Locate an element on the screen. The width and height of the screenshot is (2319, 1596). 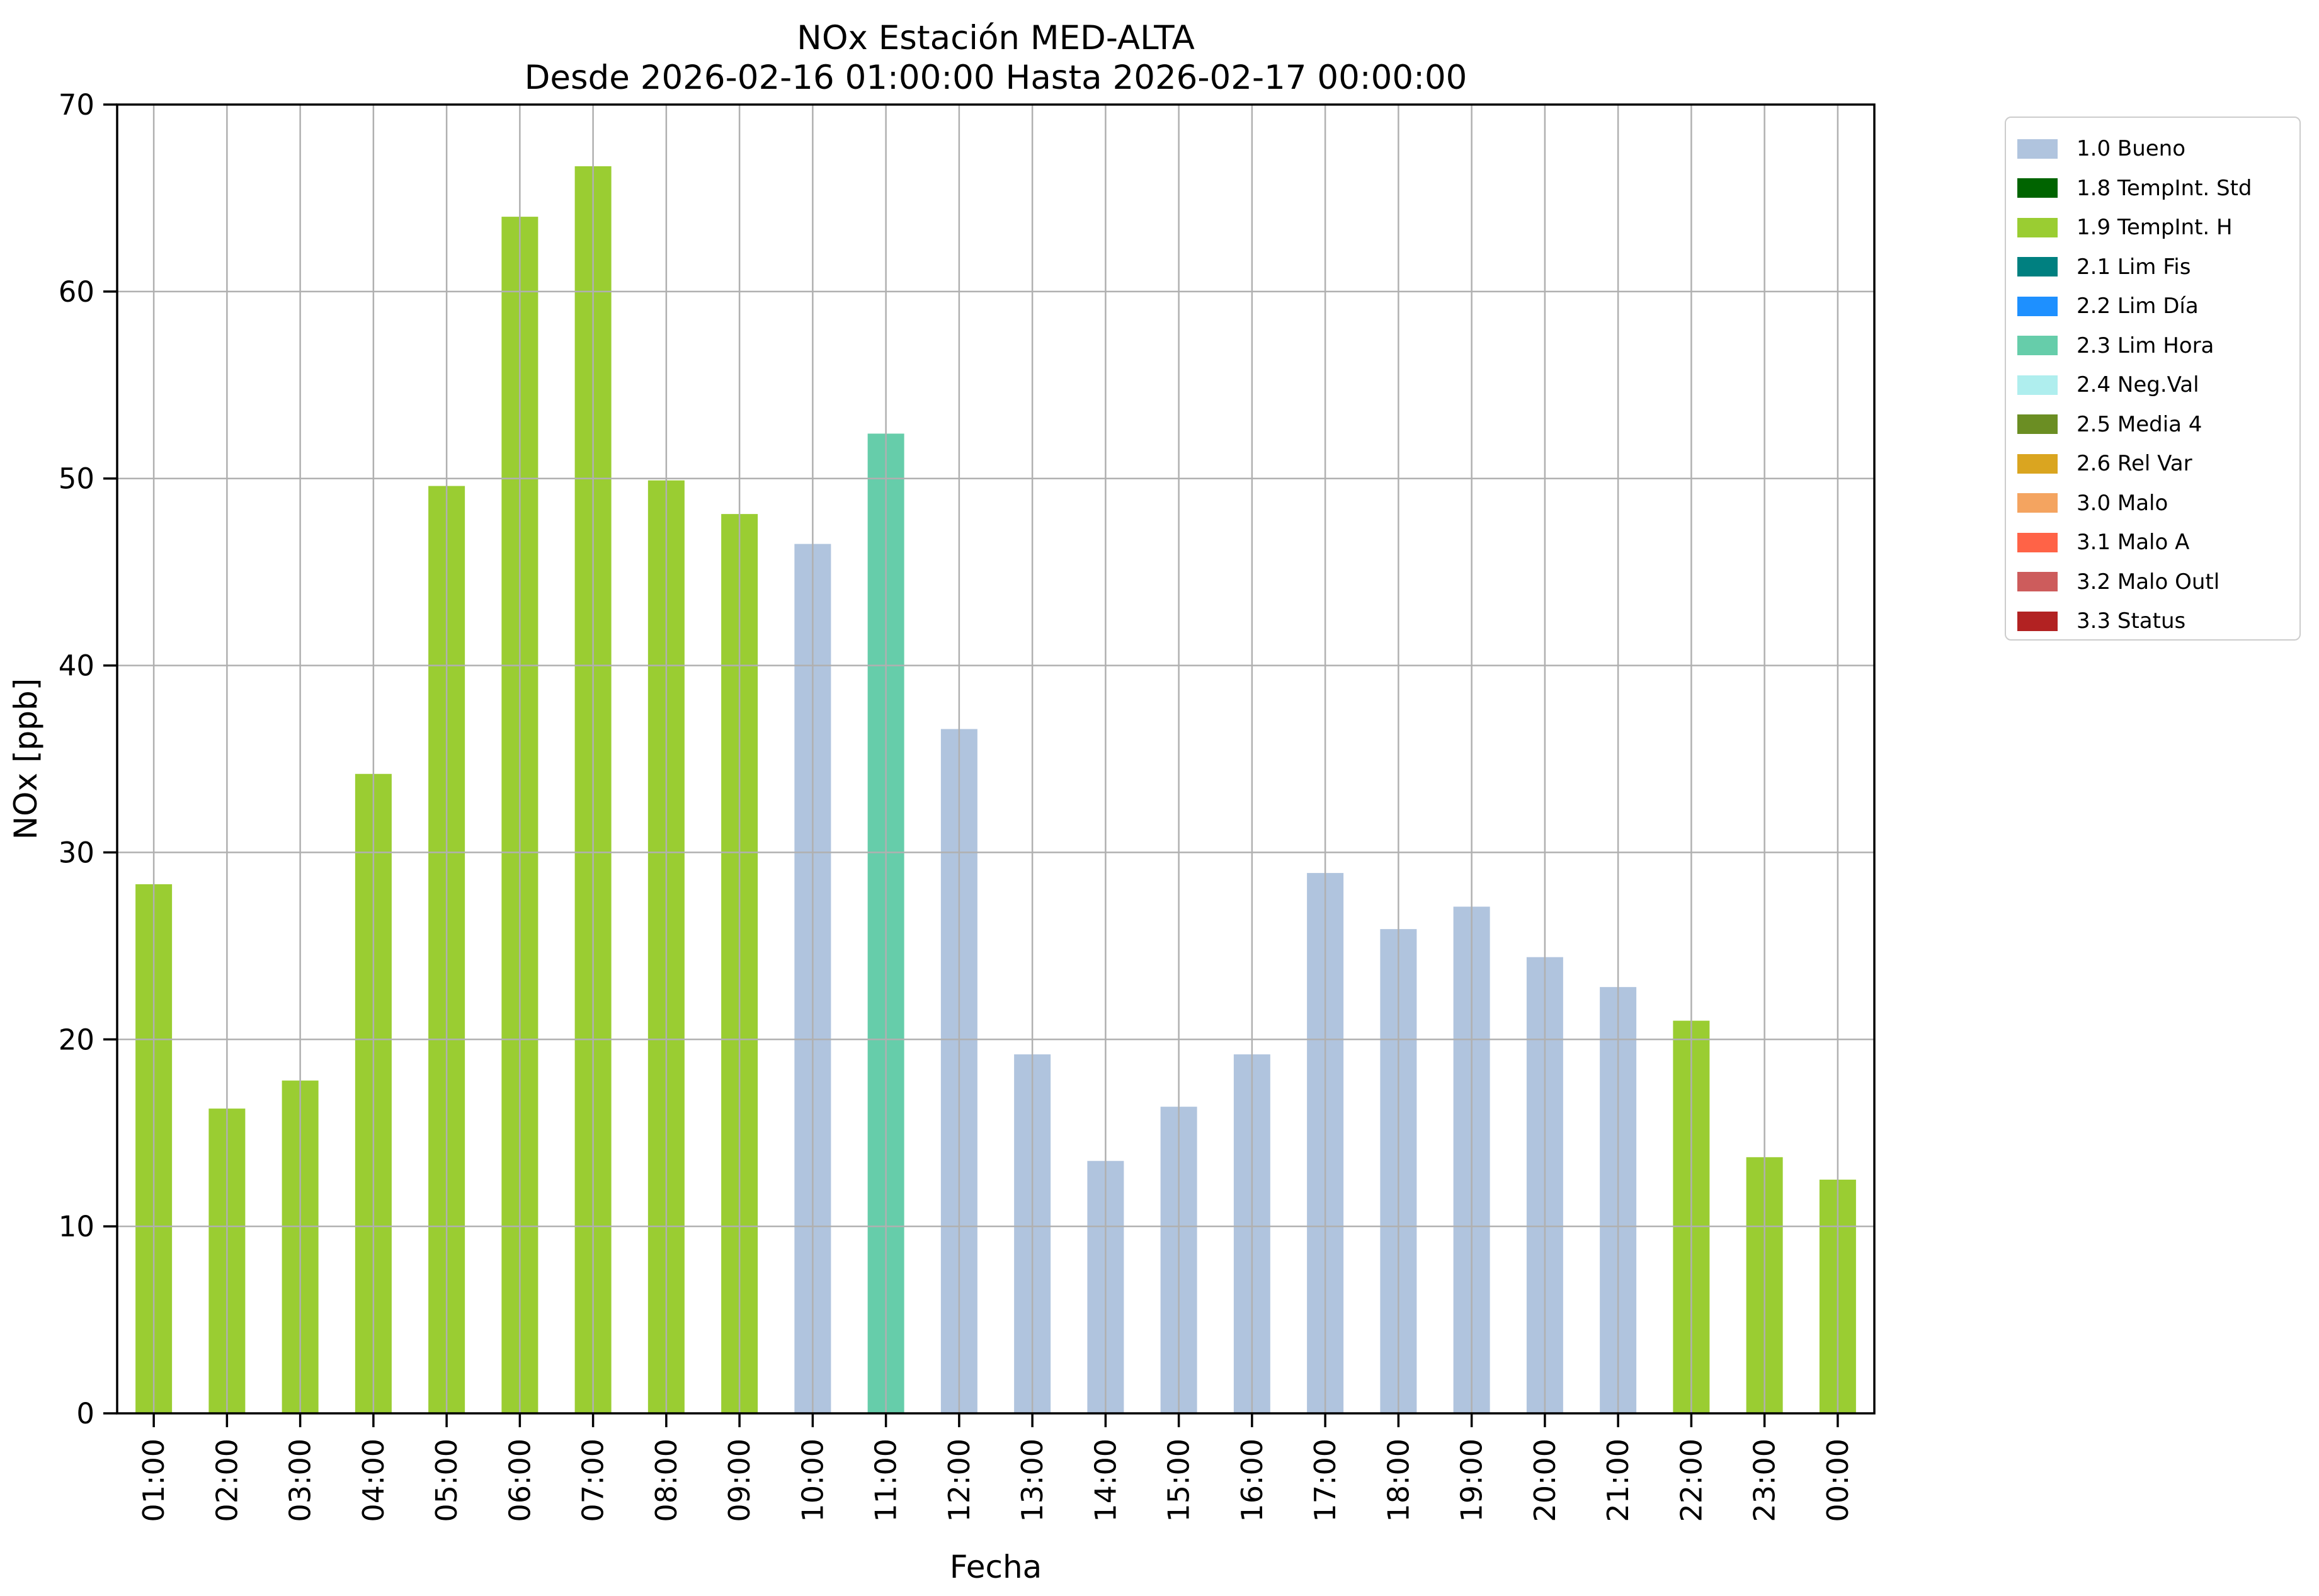
x-tick-label: 17:00 is located at coordinates (1325, 1480).